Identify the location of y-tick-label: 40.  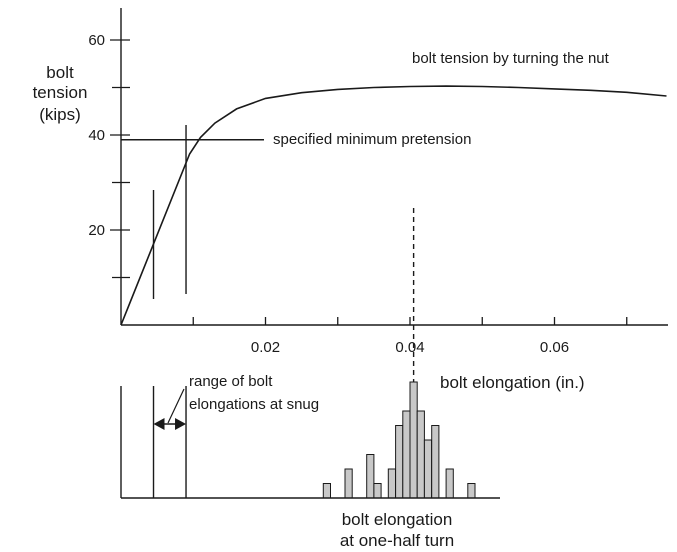
(96, 135).